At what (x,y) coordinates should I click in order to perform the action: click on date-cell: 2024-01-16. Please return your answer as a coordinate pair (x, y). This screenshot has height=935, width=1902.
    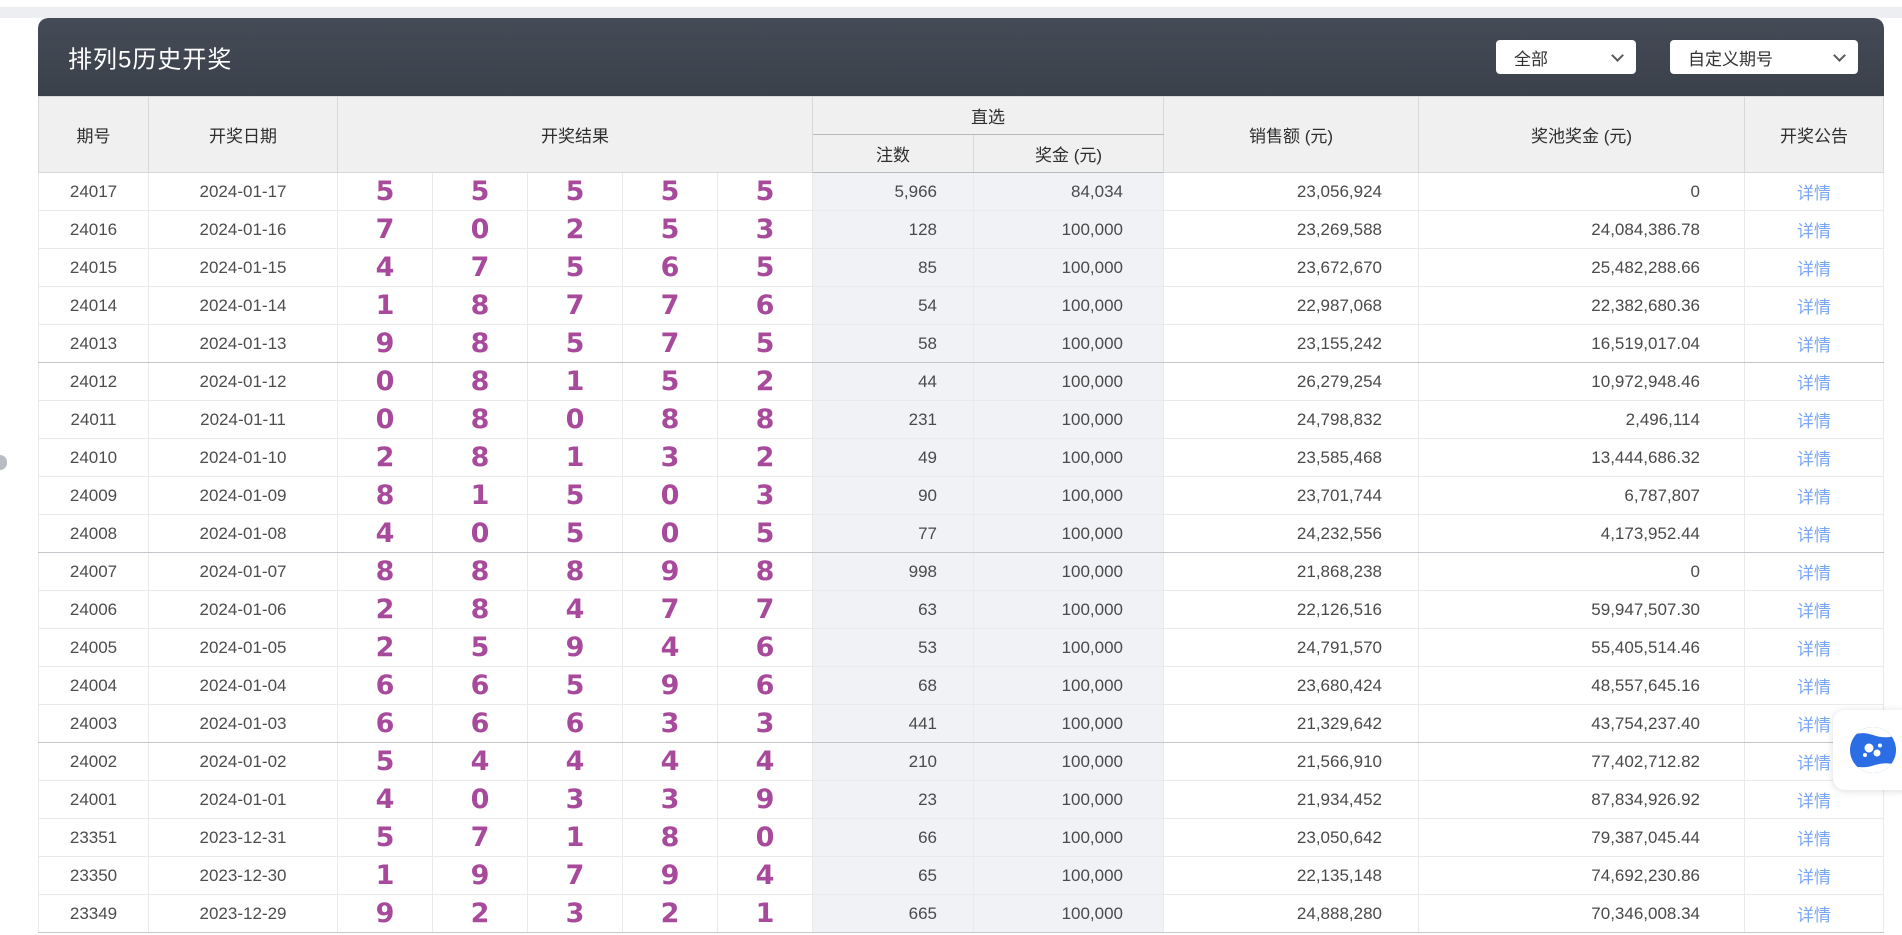
    Looking at the image, I should click on (243, 229).